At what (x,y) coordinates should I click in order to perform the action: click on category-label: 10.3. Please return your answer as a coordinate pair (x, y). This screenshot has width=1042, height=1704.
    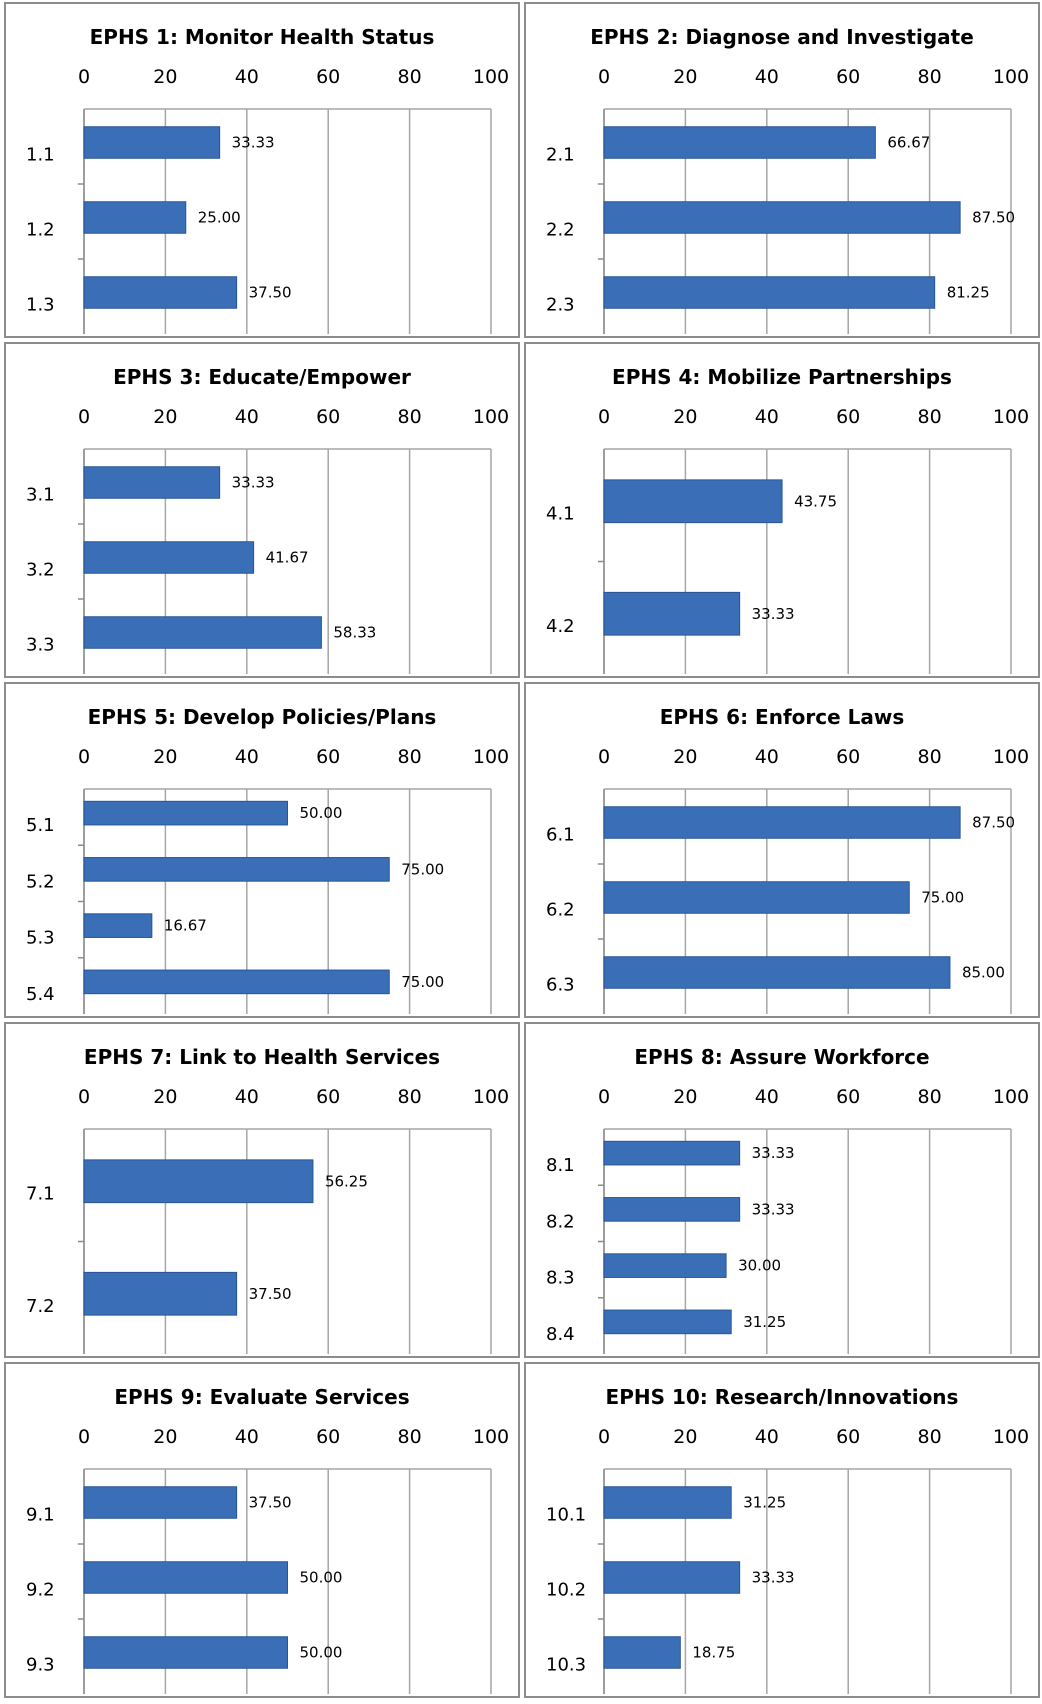
    Looking at the image, I should click on (566, 1665).